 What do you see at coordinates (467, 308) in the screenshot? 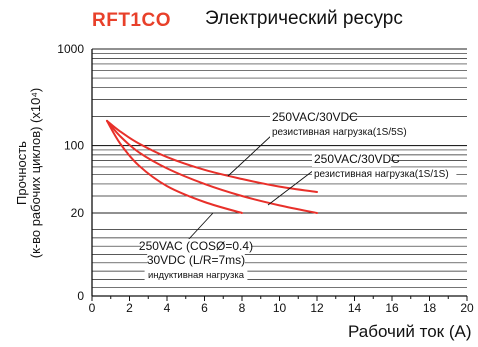
I see `x-tick-label: 20` at bounding box center [467, 308].